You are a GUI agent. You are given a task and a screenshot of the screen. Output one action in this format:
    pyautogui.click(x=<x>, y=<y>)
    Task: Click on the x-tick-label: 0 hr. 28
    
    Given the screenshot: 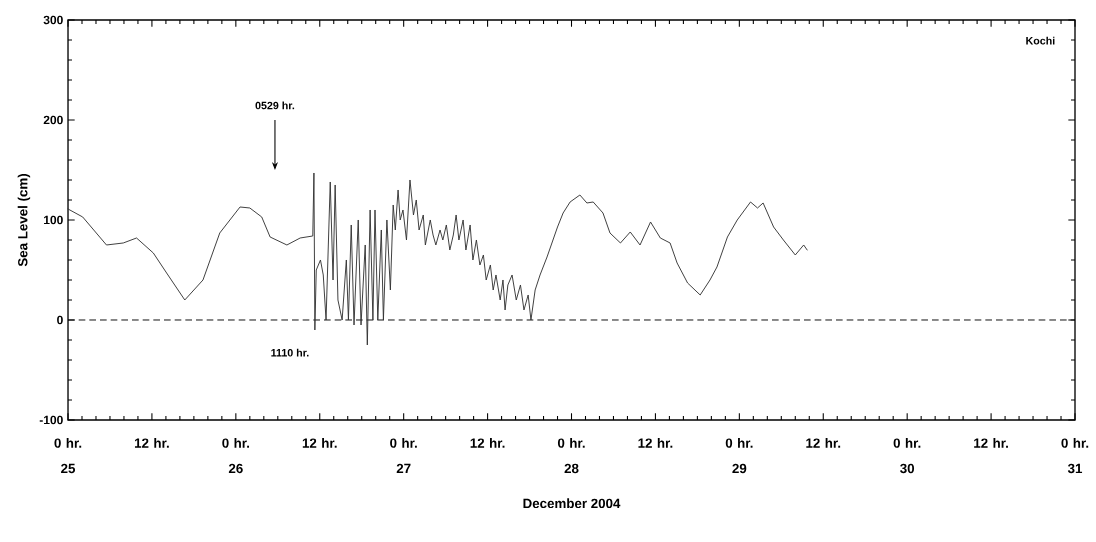 What is the action you would take?
    pyautogui.click(x=571, y=456)
    